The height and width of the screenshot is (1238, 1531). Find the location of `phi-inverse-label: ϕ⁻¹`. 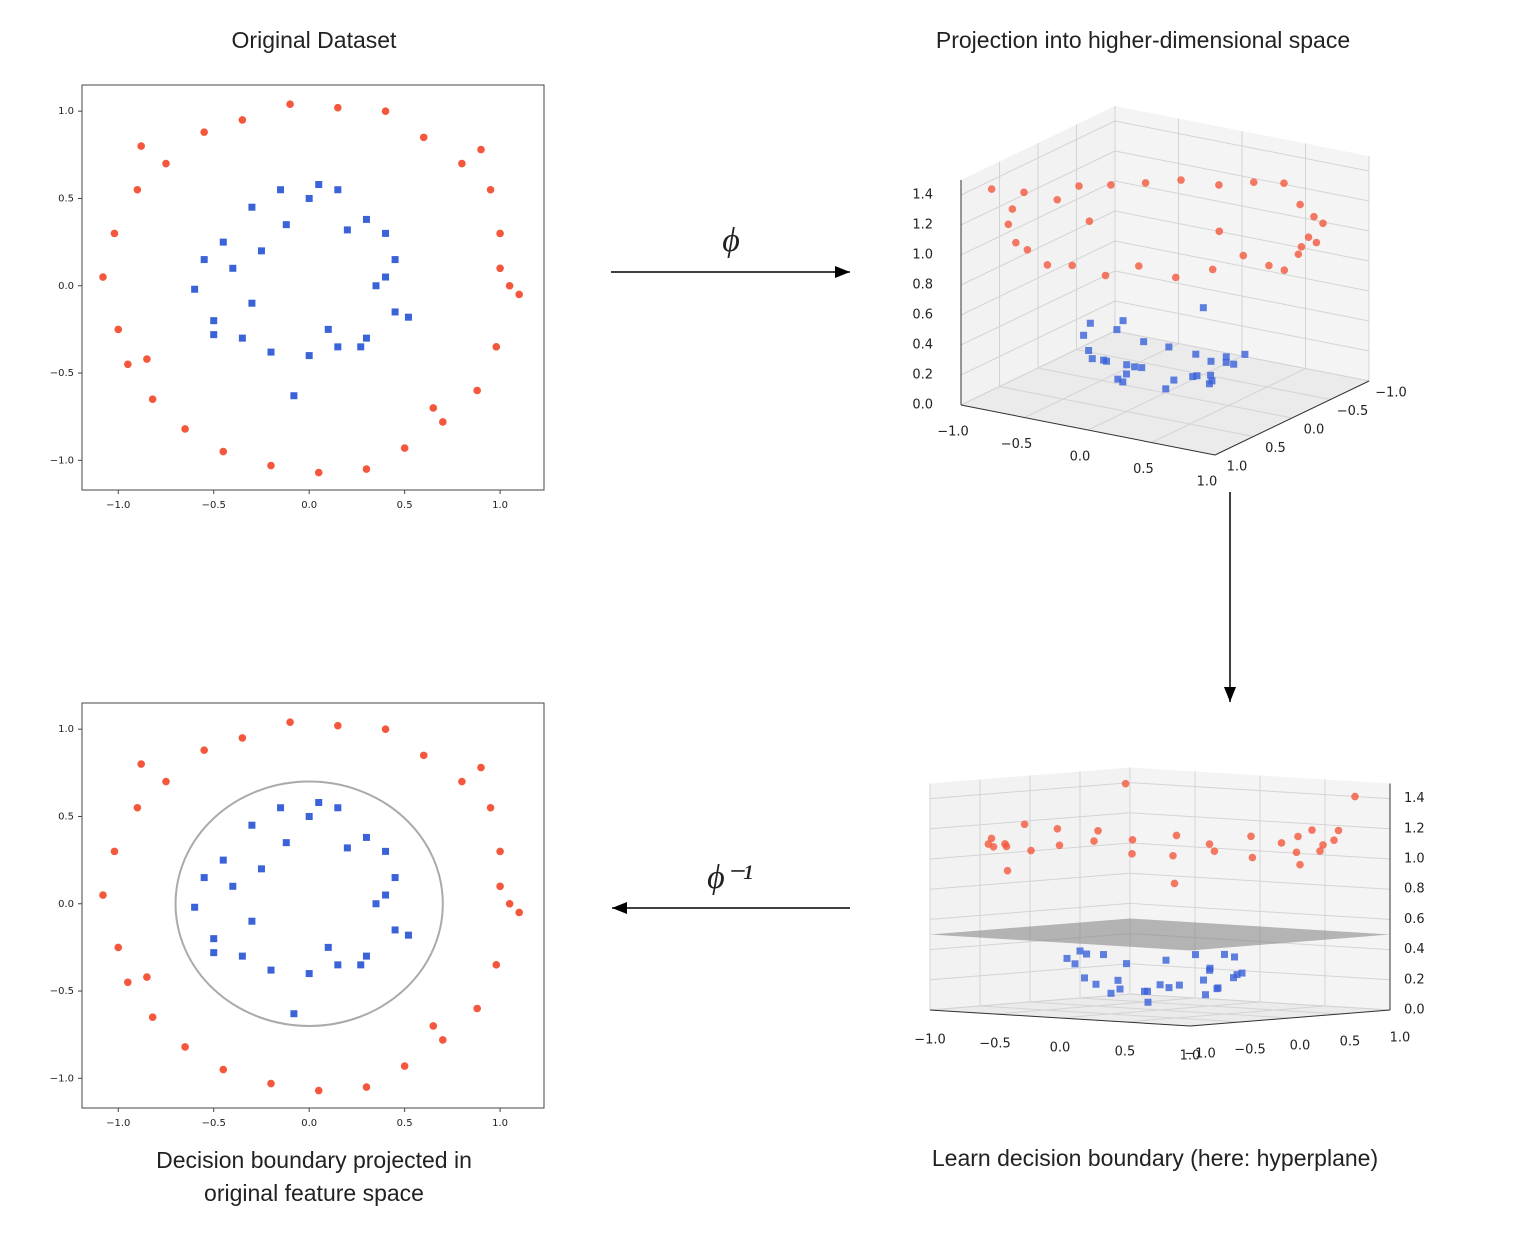

phi-inverse-label: ϕ⁻¹ is located at coordinates (730, 877).